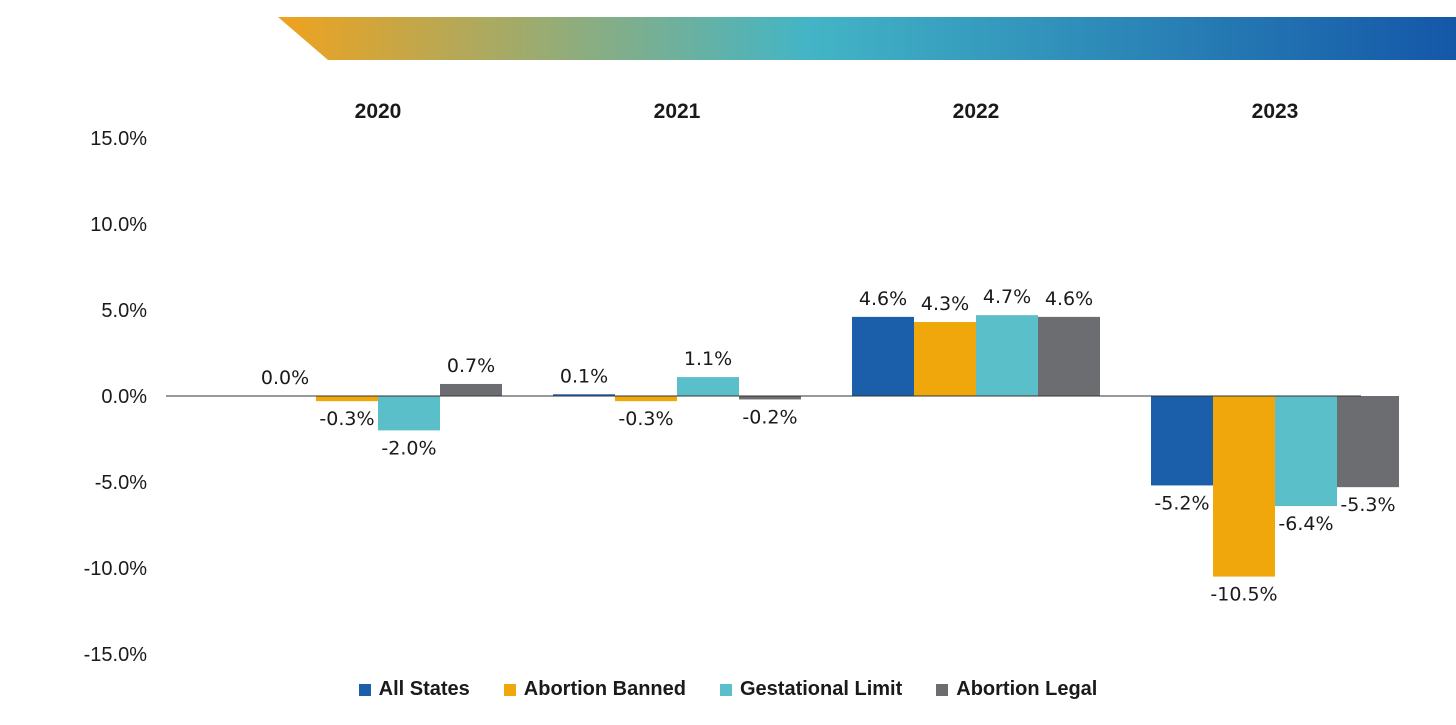  What do you see at coordinates (1243, 595) in the screenshot?
I see `data-label: -10.5%` at bounding box center [1243, 595].